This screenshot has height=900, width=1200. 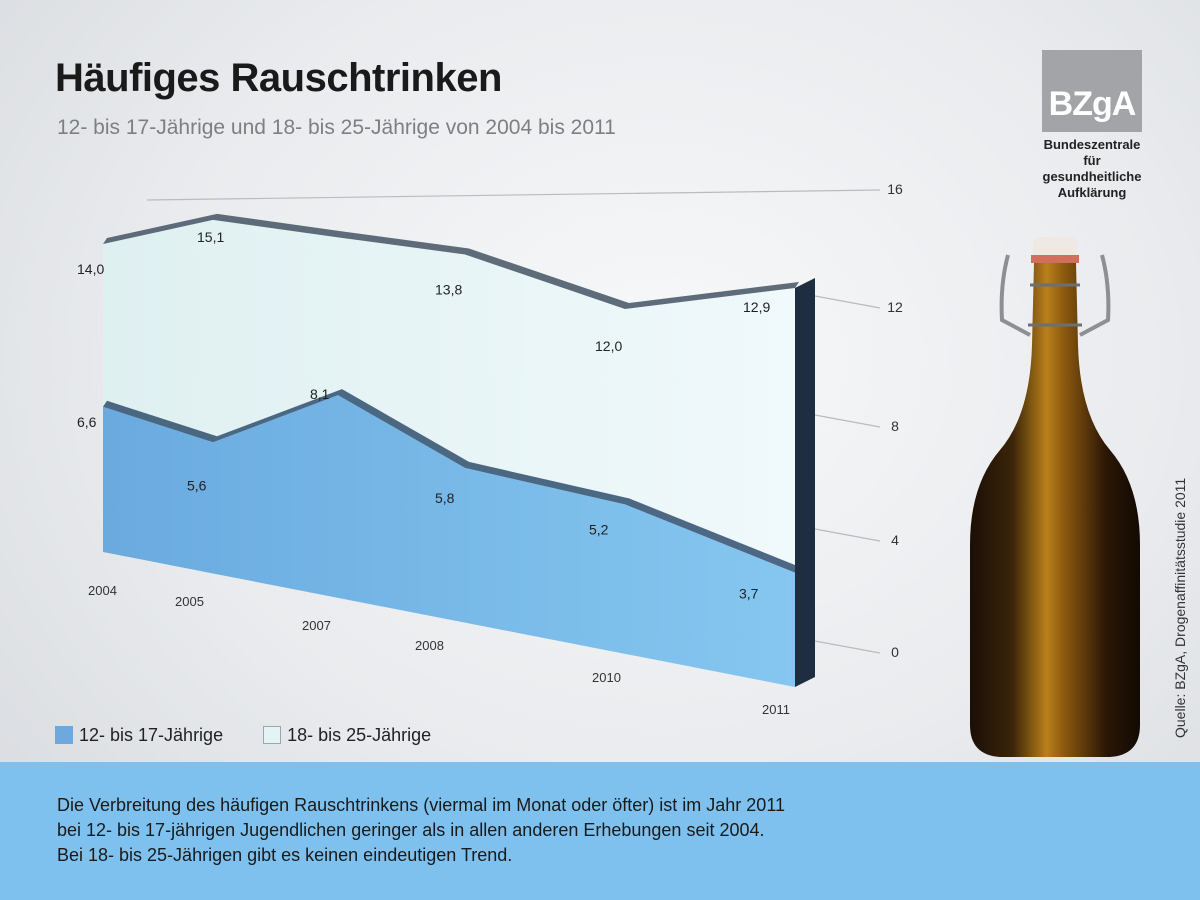 I want to click on bottle-image, so click(x=1055, y=497).